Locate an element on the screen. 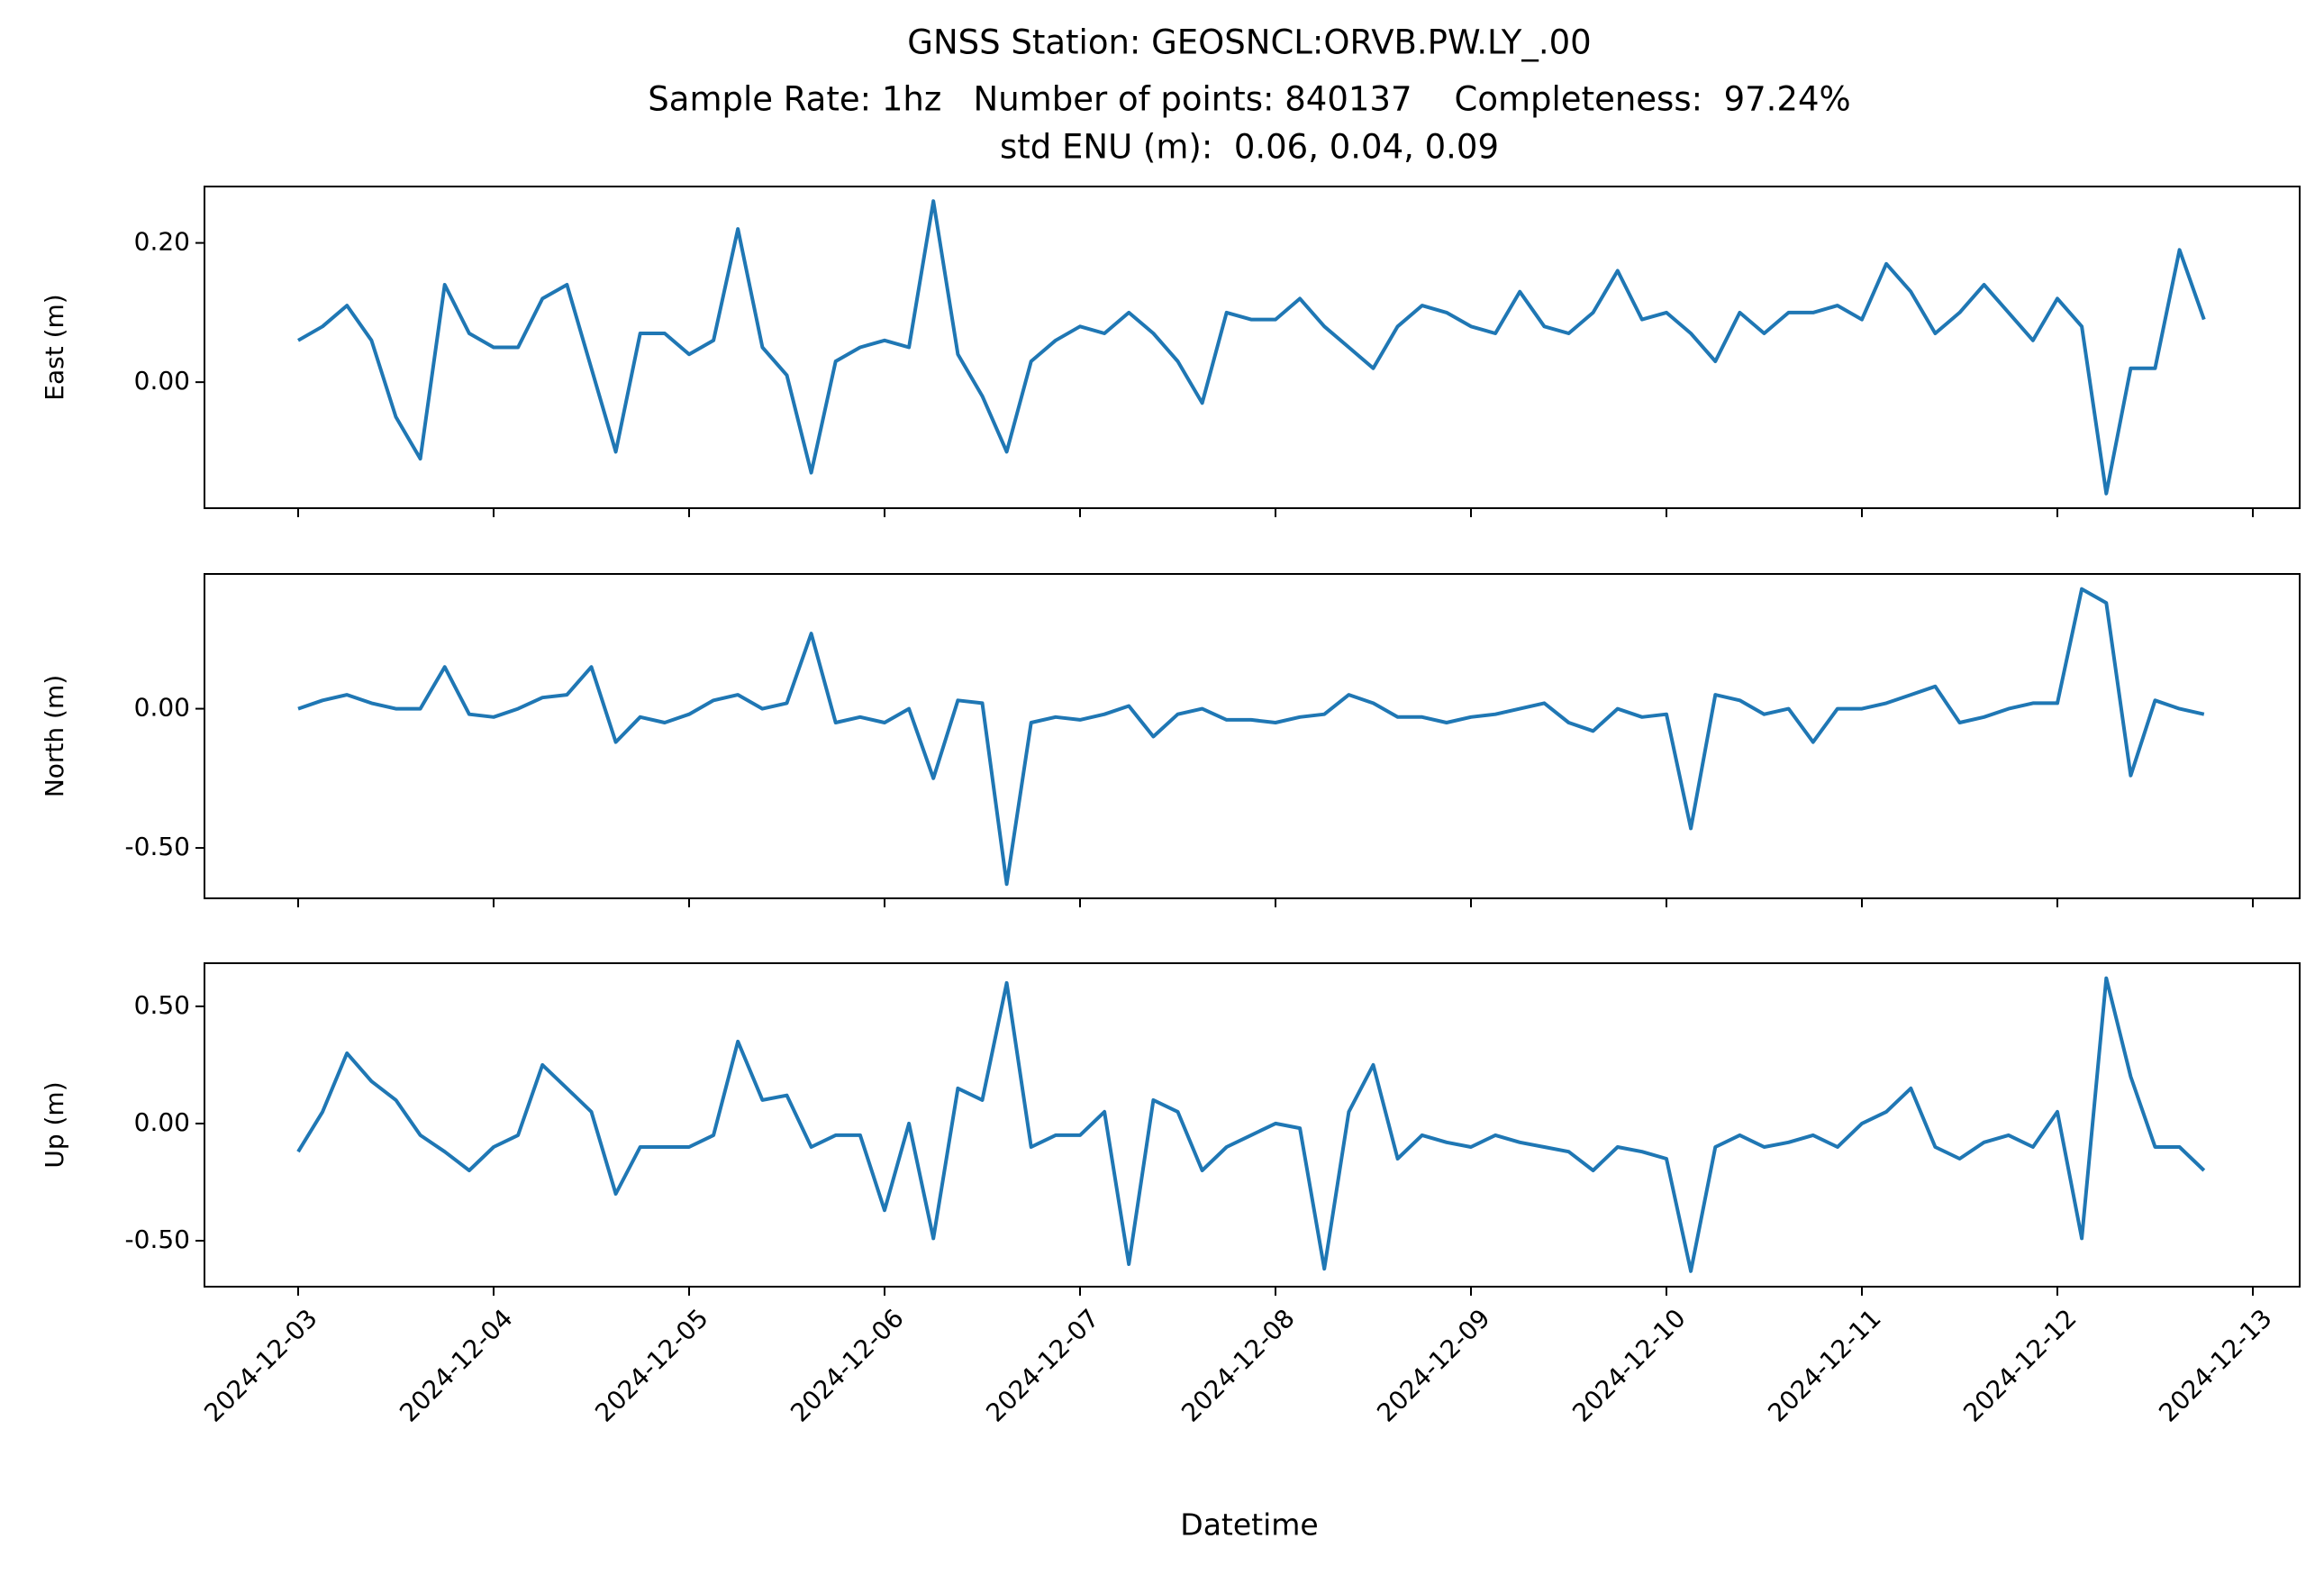 The image size is (2324, 1575). x-tick-label: 2024-12-07 is located at coordinates (1042, 1365).